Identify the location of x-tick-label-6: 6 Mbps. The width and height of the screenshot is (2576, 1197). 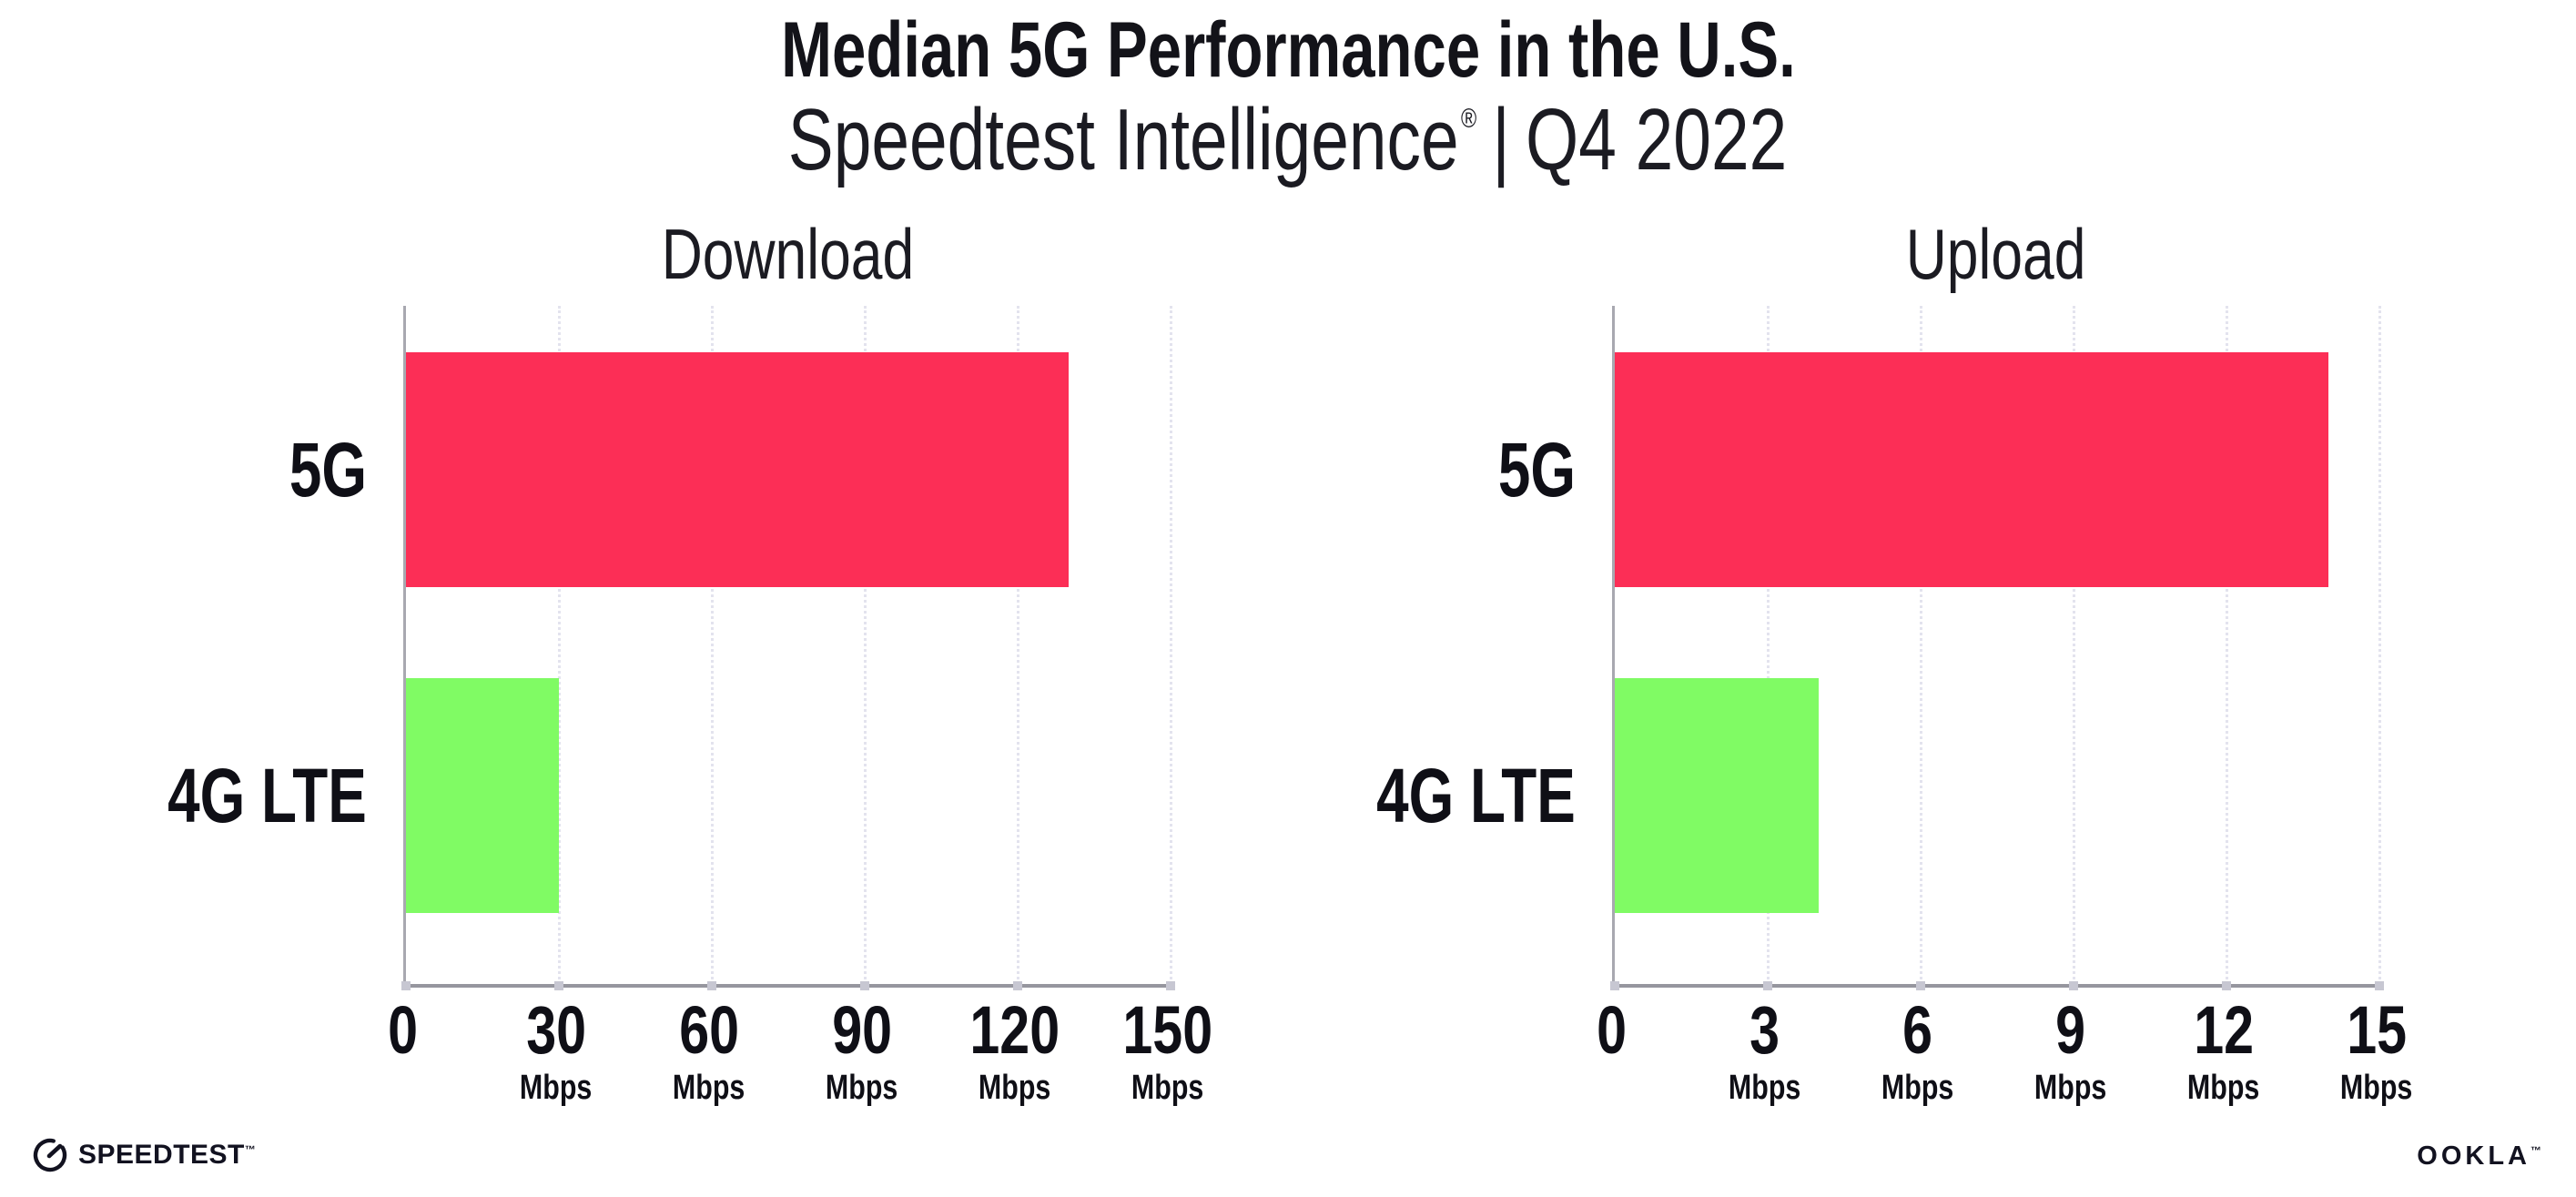
(1918, 1052).